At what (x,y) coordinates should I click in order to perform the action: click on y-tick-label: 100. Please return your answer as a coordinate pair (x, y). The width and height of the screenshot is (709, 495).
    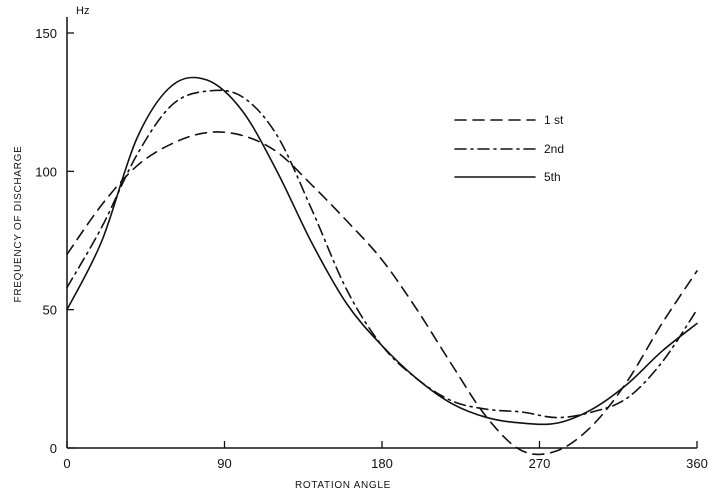
    Looking at the image, I should click on (46, 171).